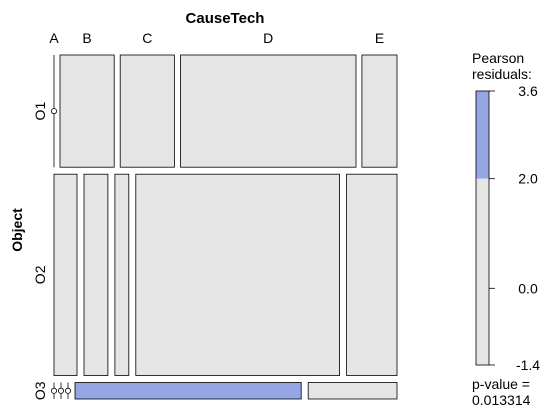 The height and width of the screenshot is (415, 550). Describe the element at coordinates (40, 274) in the screenshot. I see `y-tick-O2: O2` at that location.